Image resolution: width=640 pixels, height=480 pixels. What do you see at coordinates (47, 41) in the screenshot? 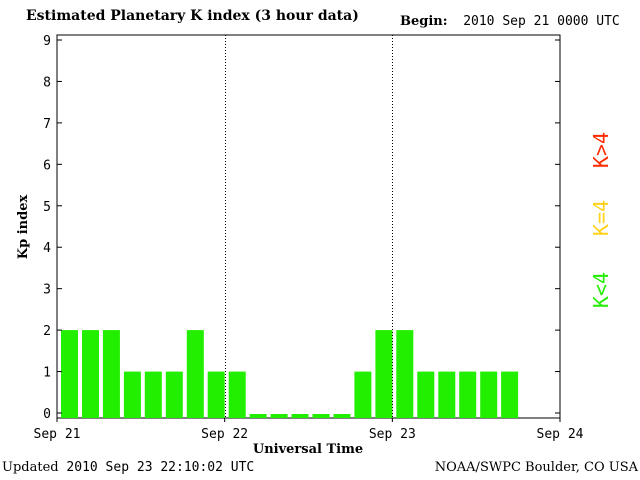
I see `y-tick-label: 9` at bounding box center [47, 41].